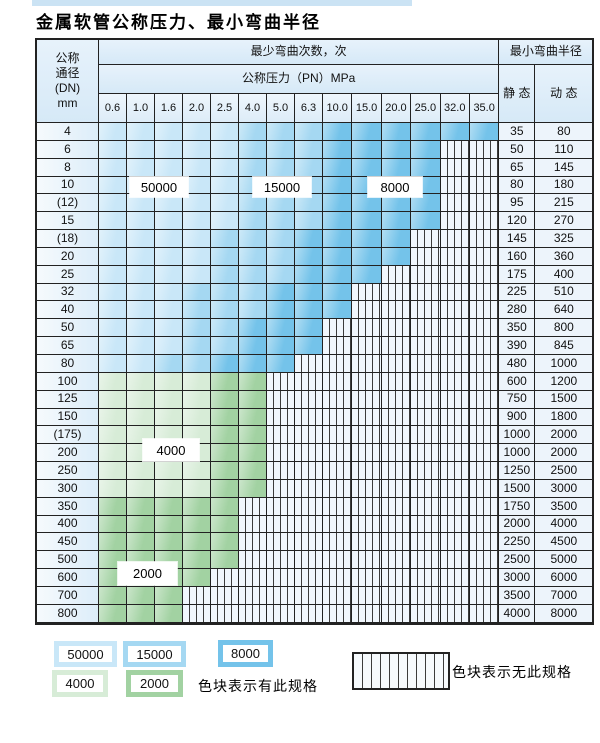 The image size is (600, 743). Describe the element at coordinates (68, 310) in the screenshot. I see `dn-cell: 40` at that location.